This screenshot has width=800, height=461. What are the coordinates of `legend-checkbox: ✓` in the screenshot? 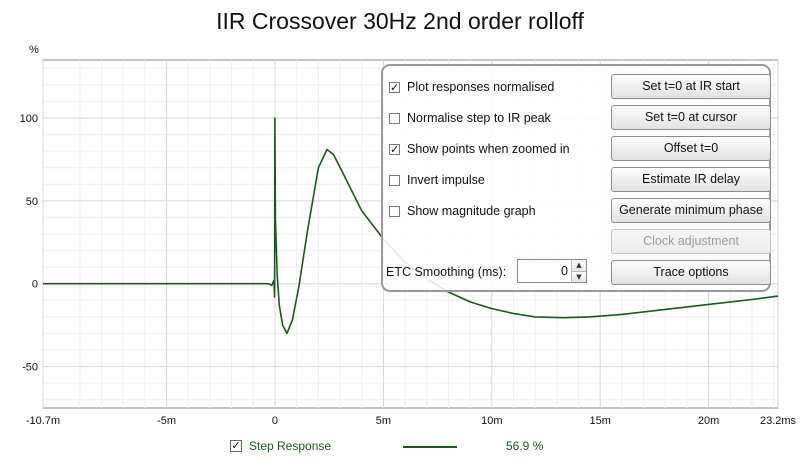 It's located at (236, 445).